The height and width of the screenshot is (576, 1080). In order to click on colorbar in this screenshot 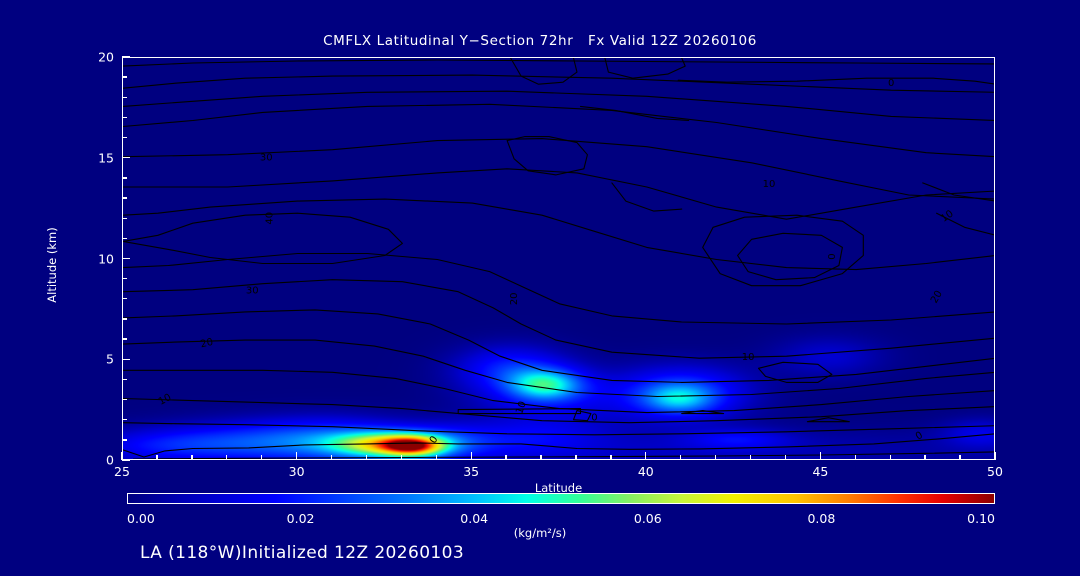, I will do `click(561, 498)`.